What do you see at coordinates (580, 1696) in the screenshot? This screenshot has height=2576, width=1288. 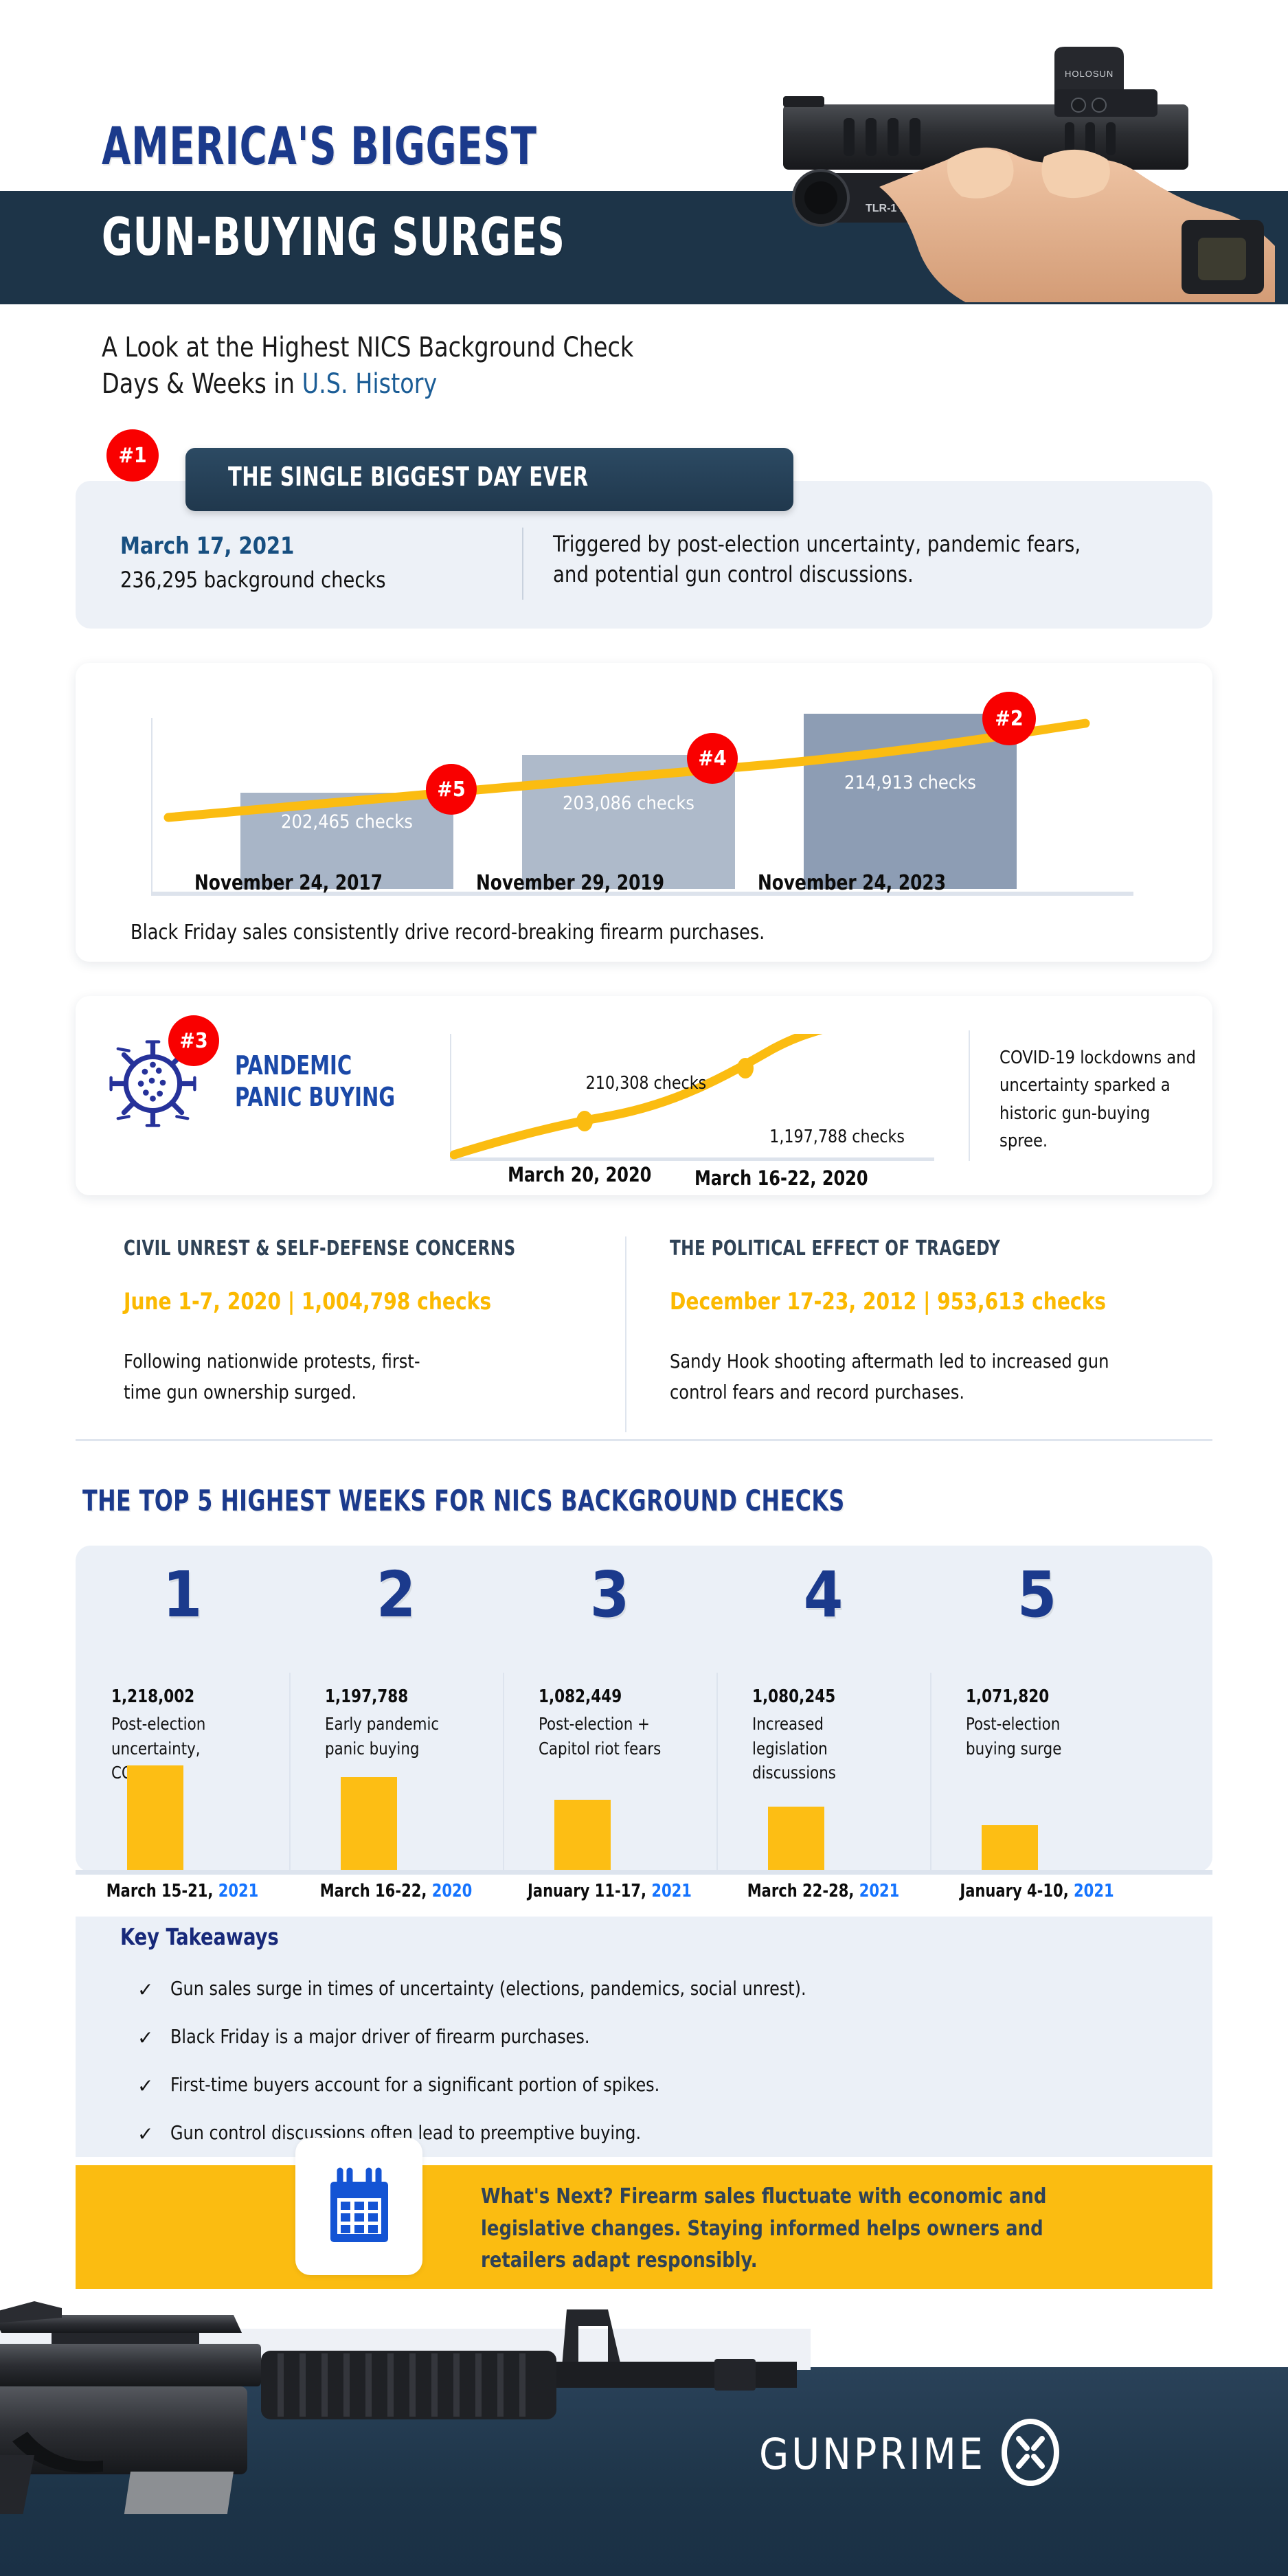 I see `top5-number: 1,082,449` at bounding box center [580, 1696].